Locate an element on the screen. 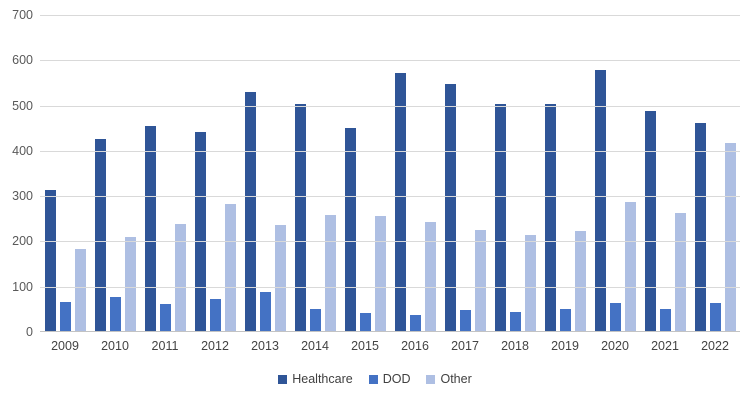 This screenshot has width=750, height=405. bar-other-2018 is located at coordinates (530, 283).